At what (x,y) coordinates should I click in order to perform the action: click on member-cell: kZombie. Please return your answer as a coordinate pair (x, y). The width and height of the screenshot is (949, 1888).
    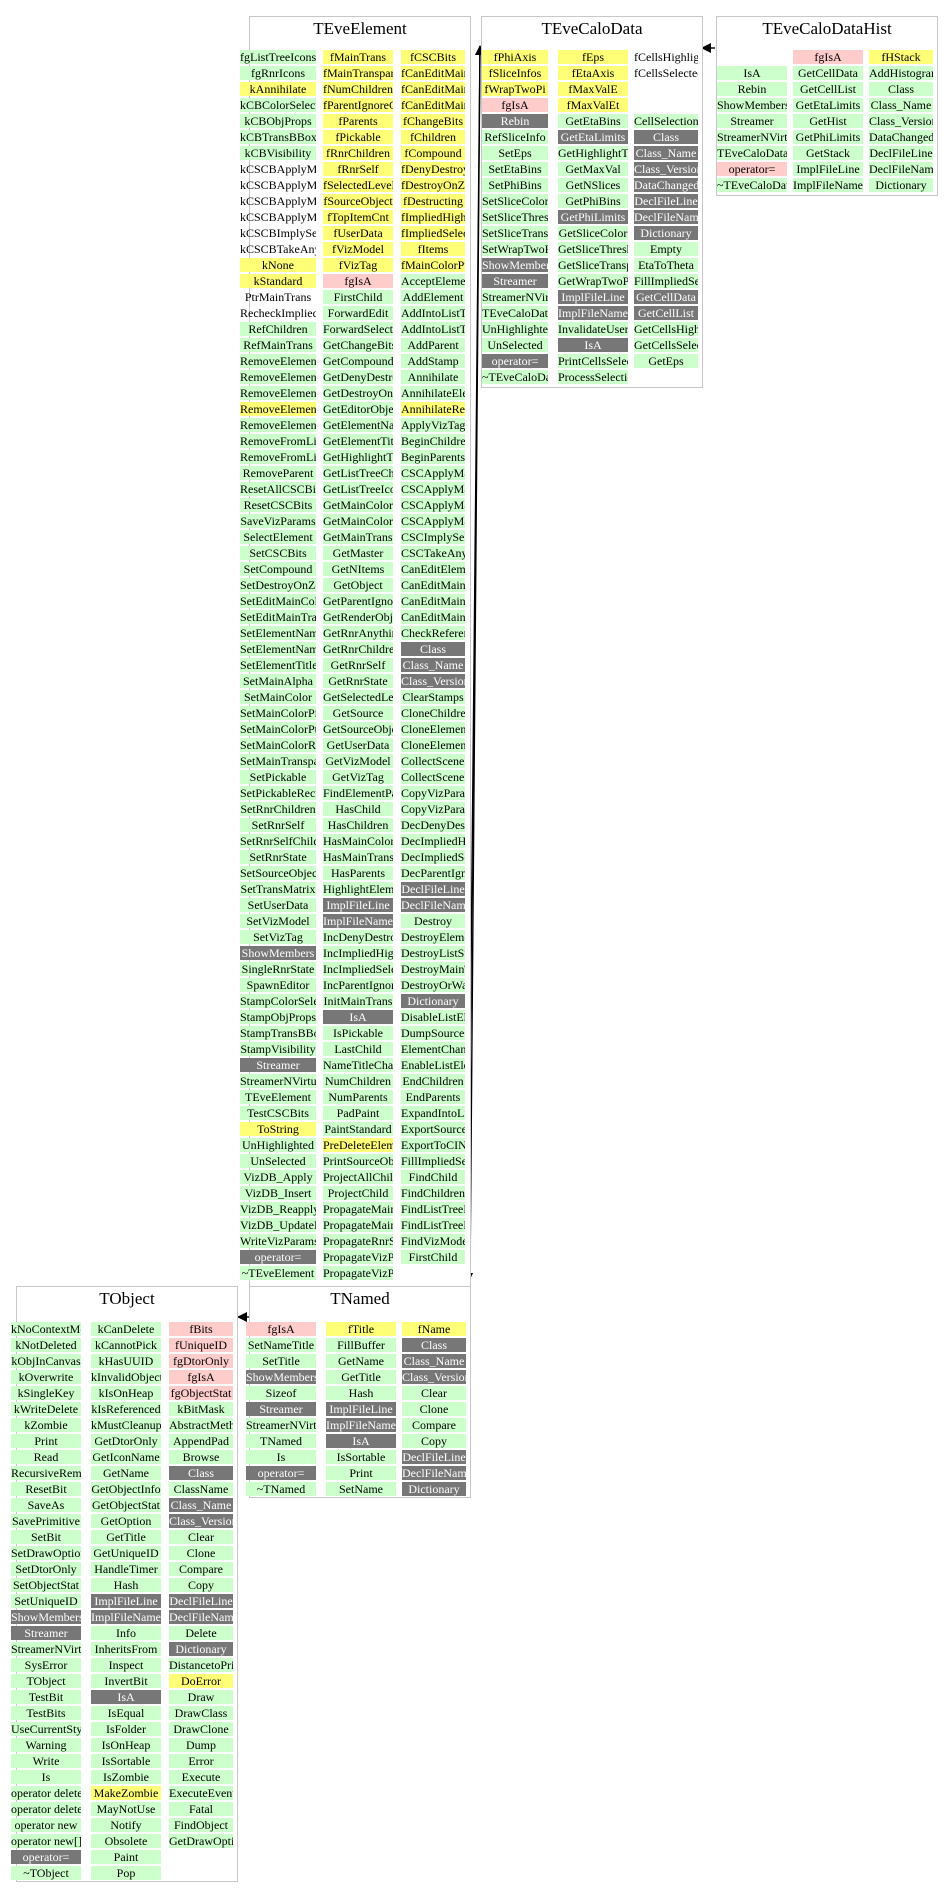
    Looking at the image, I should click on (46, 1425).